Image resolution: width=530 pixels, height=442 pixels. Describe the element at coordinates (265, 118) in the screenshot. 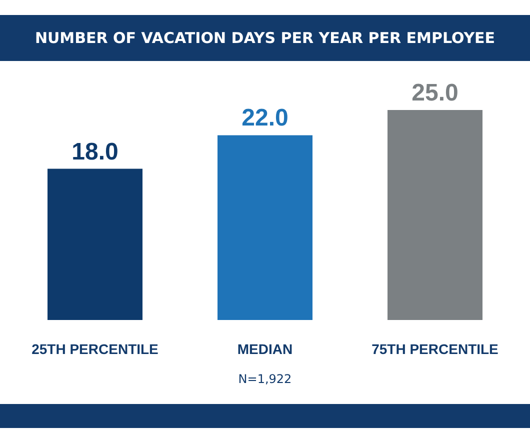

I see `data-label: 22.0` at that location.